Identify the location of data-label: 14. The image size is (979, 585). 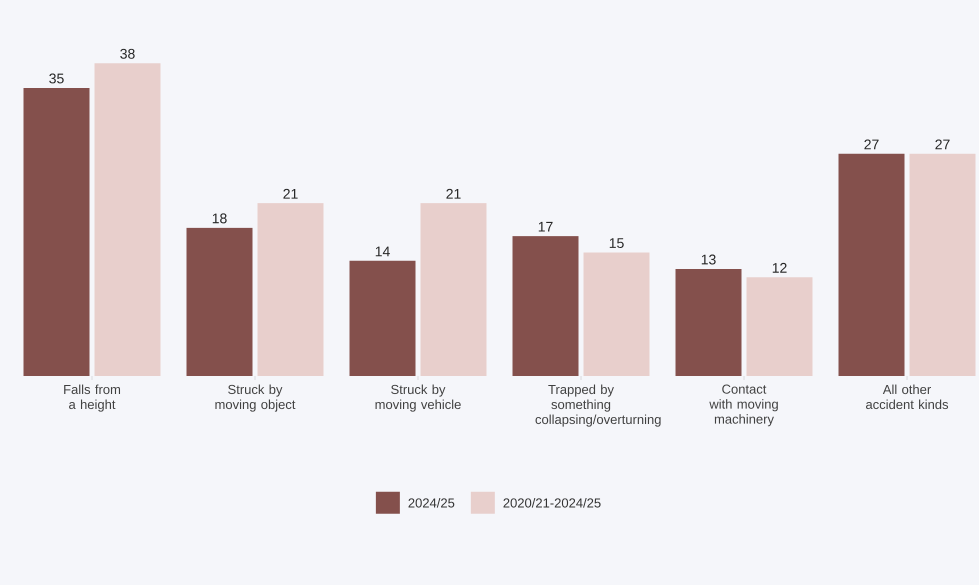
(383, 251).